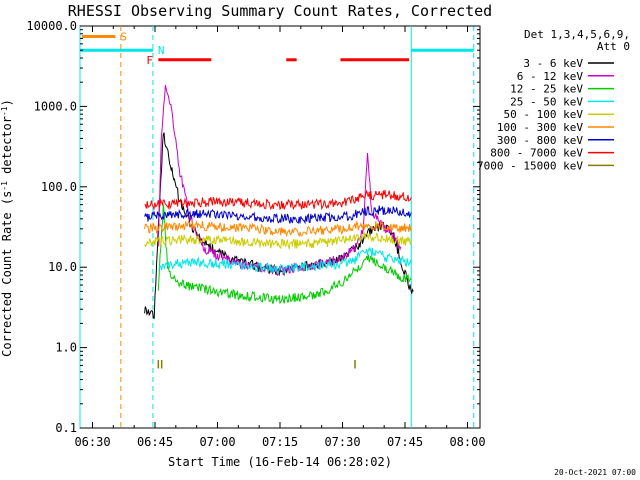 This screenshot has width=640, height=480. I want to click on legend-label-5: 100 - 300 keV, so click(540, 127).